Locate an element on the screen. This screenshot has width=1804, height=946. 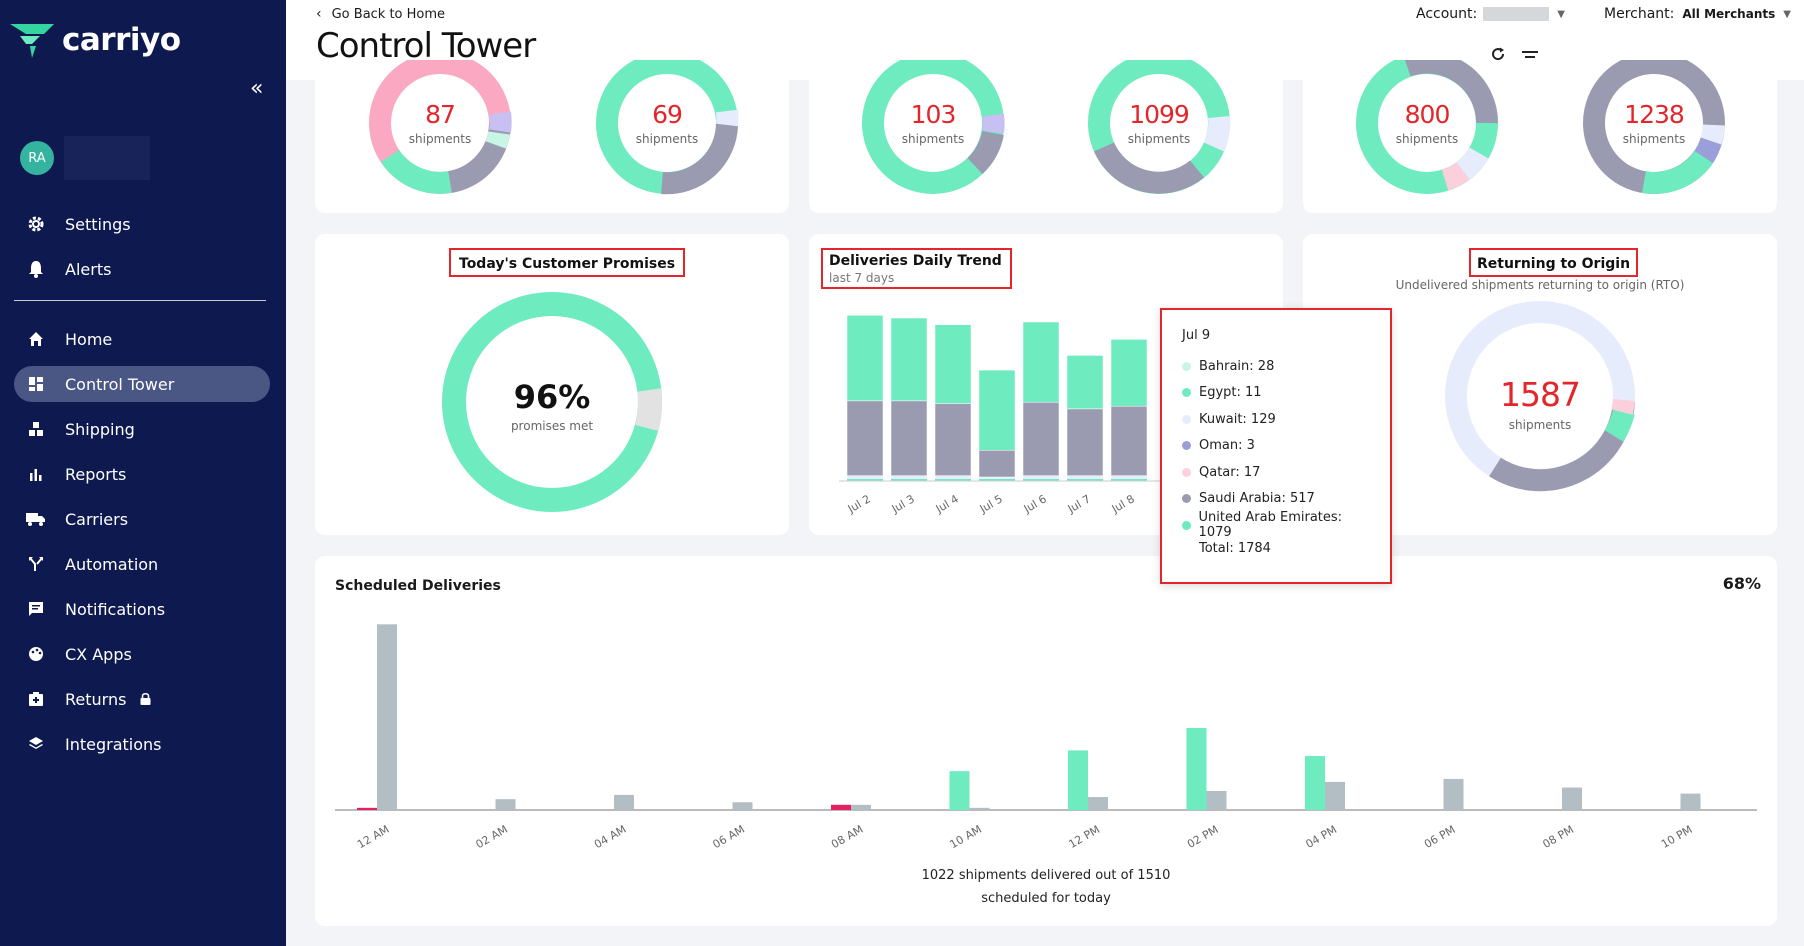
promises-unit: promises met is located at coordinates (552, 426).